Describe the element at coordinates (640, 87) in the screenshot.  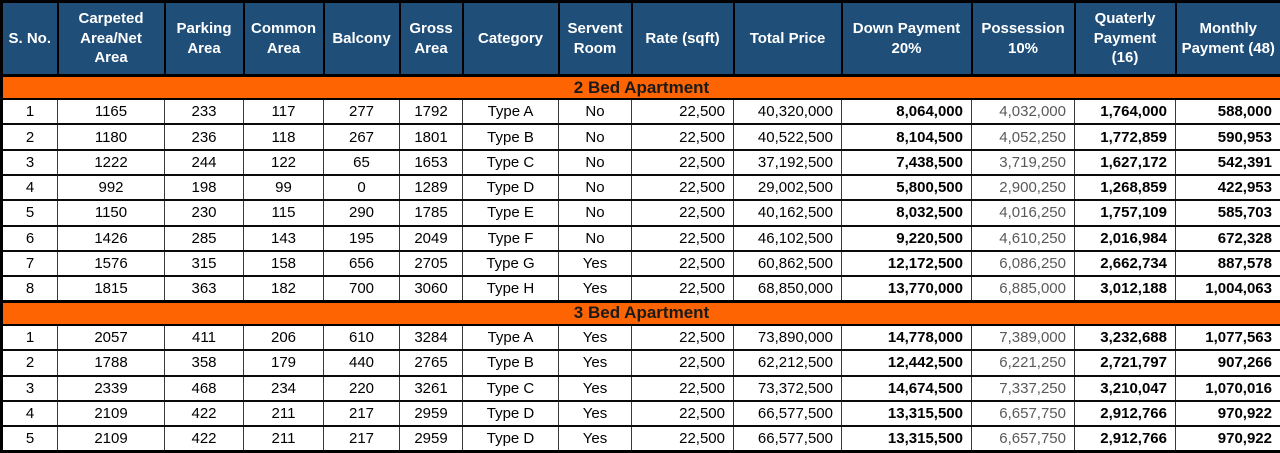
I see `section-title: 2 Bed Apartment` at that location.